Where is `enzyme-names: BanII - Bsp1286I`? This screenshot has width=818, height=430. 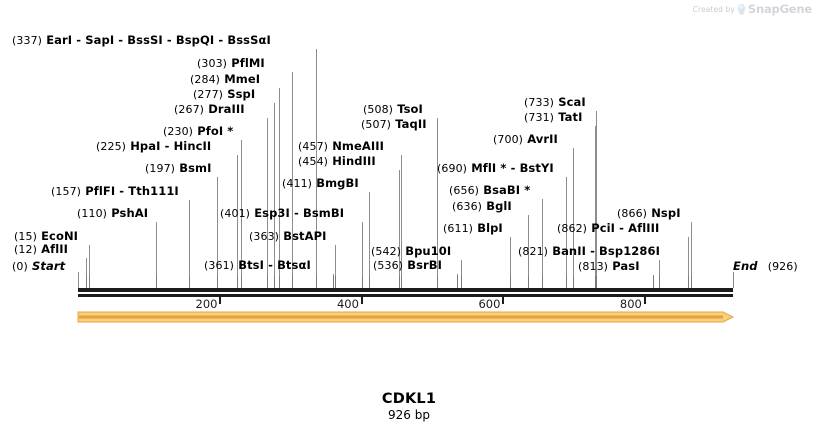
enzyme-names: BanII - Bsp1286I is located at coordinates (604, 251).